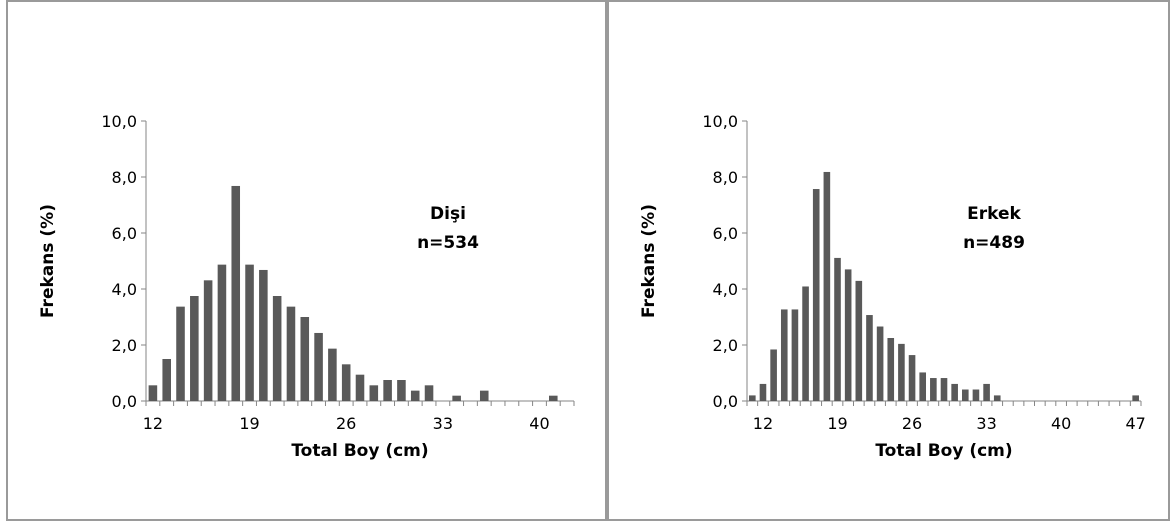 The height and width of the screenshot is (527, 1174). Describe the element at coordinates (448, 243) in the screenshot. I see `sample-annotation: n=534` at that location.